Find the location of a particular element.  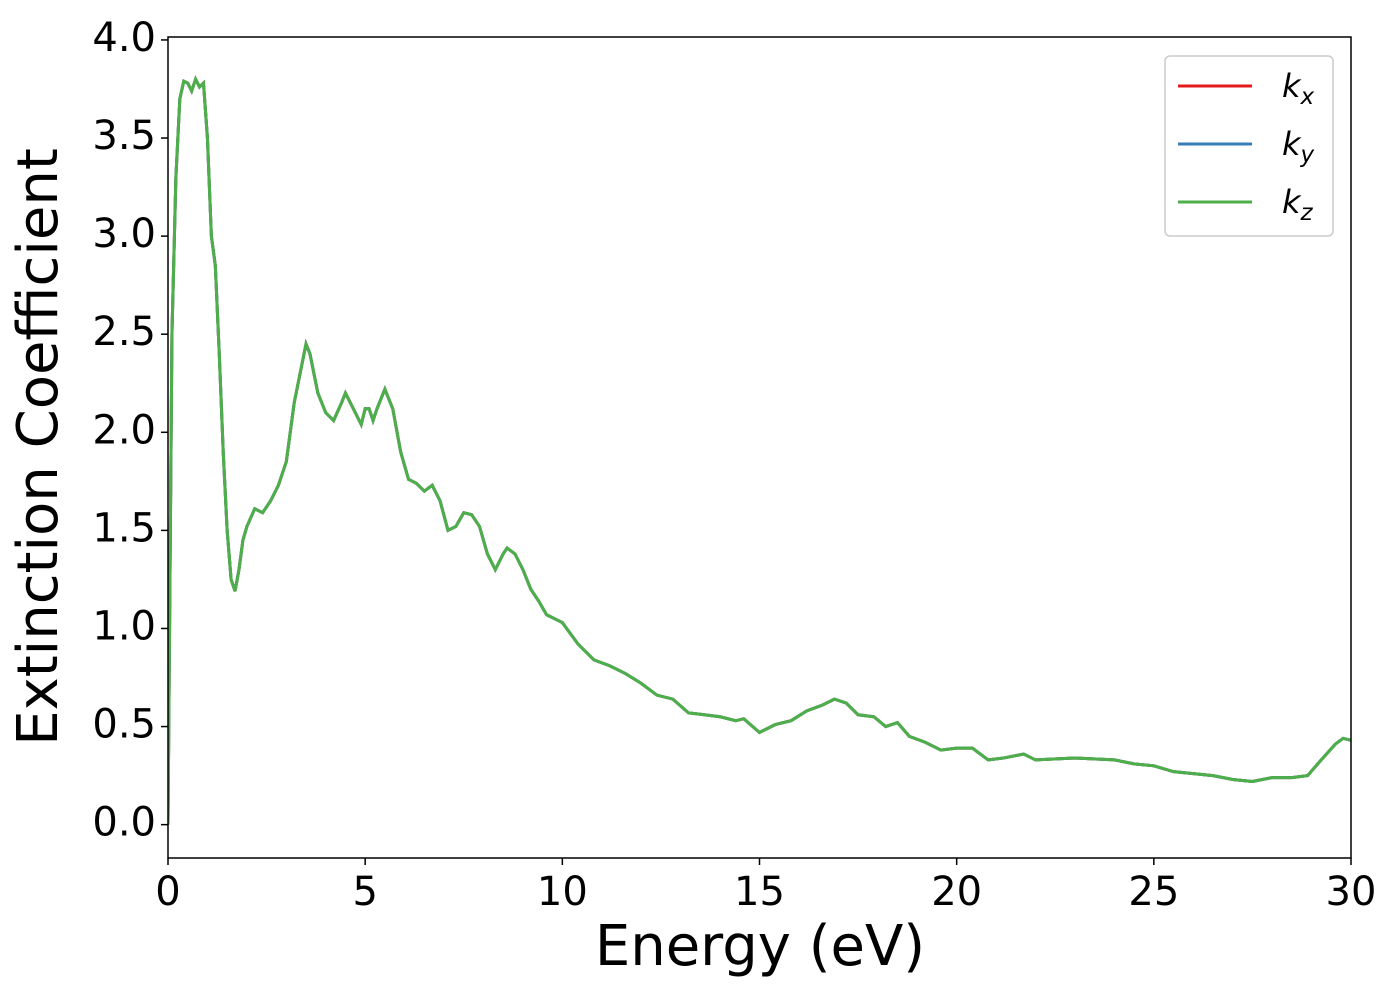

y-tick-label: 2.5 is located at coordinates (124, 332).